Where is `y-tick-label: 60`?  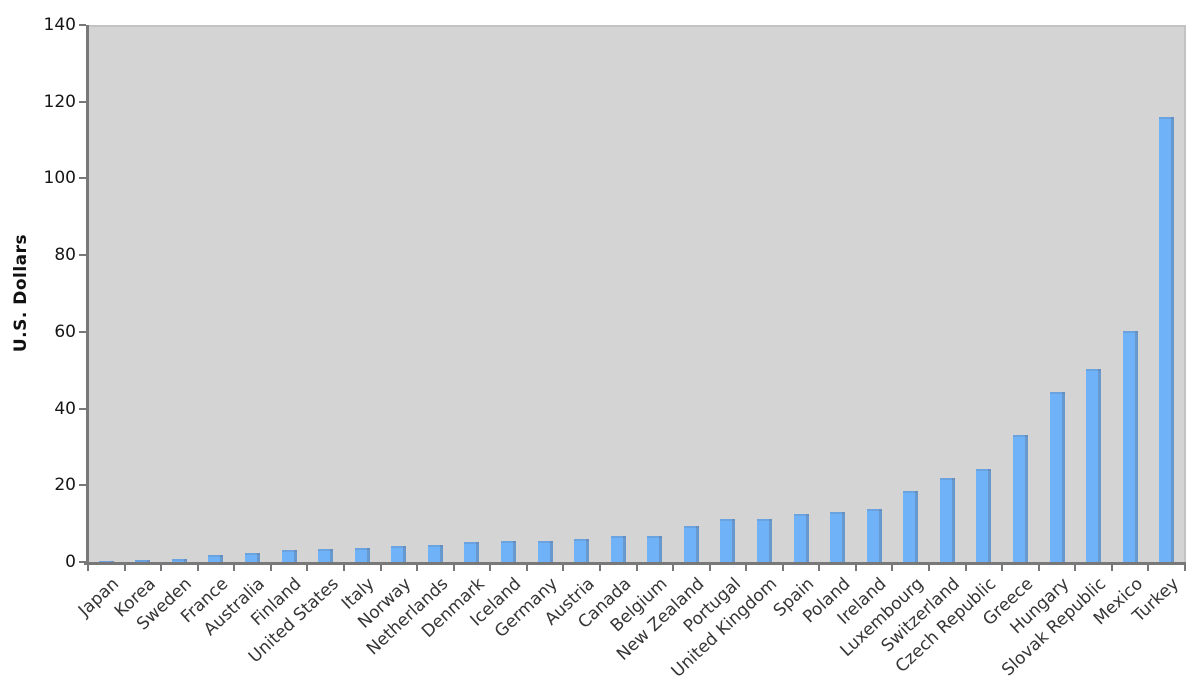
y-tick-label: 60 is located at coordinates (65, 331).